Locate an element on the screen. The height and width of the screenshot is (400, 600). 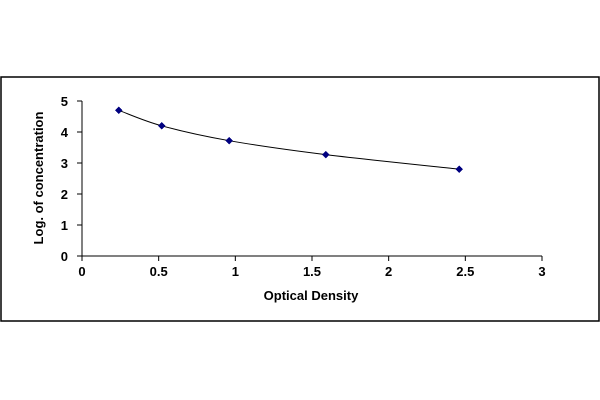
series-curve is located at coordinates (289, 139).